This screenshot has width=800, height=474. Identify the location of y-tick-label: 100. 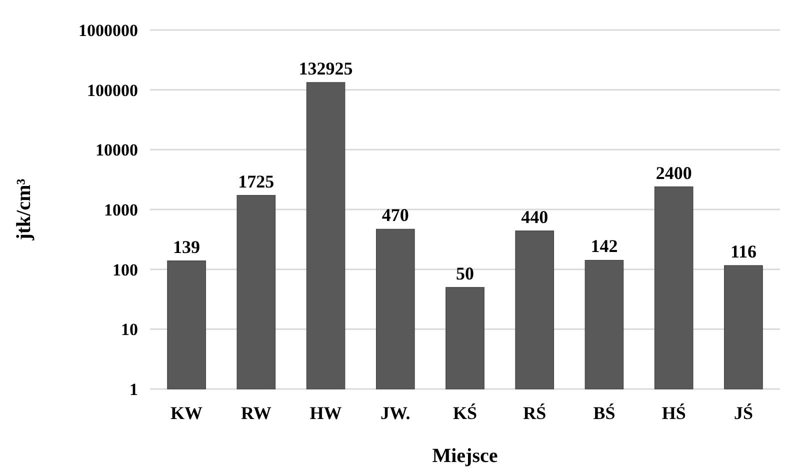
(125, 270).